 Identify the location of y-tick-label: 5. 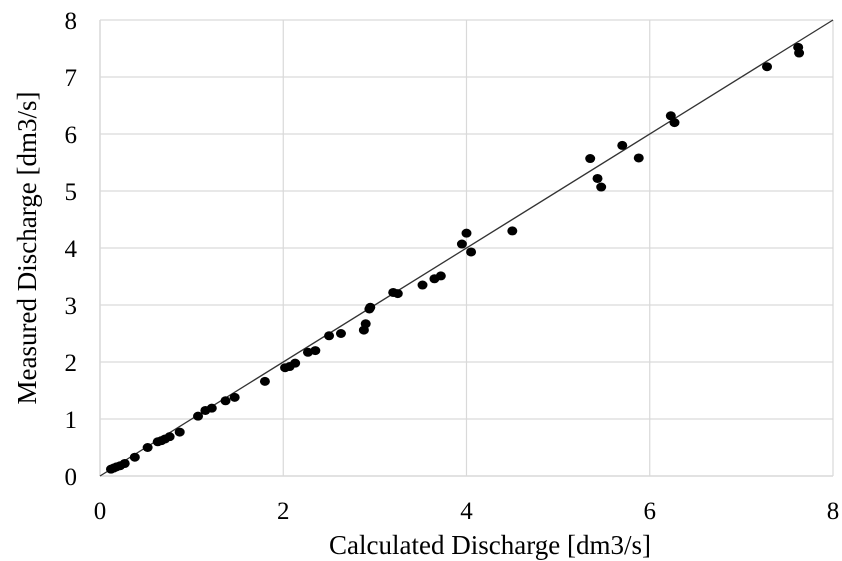
(71, 192).